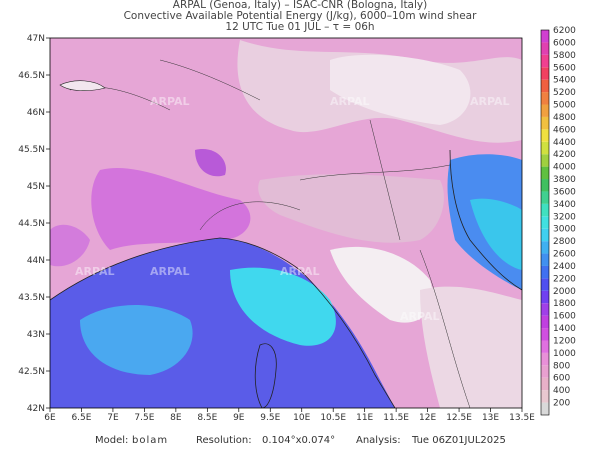 This screenshot has width=600, height=454. What do you see at coordinates (564, 317) in the screenshot?
I see `colorbar-label: 1600` at bounding box center [564, 317].